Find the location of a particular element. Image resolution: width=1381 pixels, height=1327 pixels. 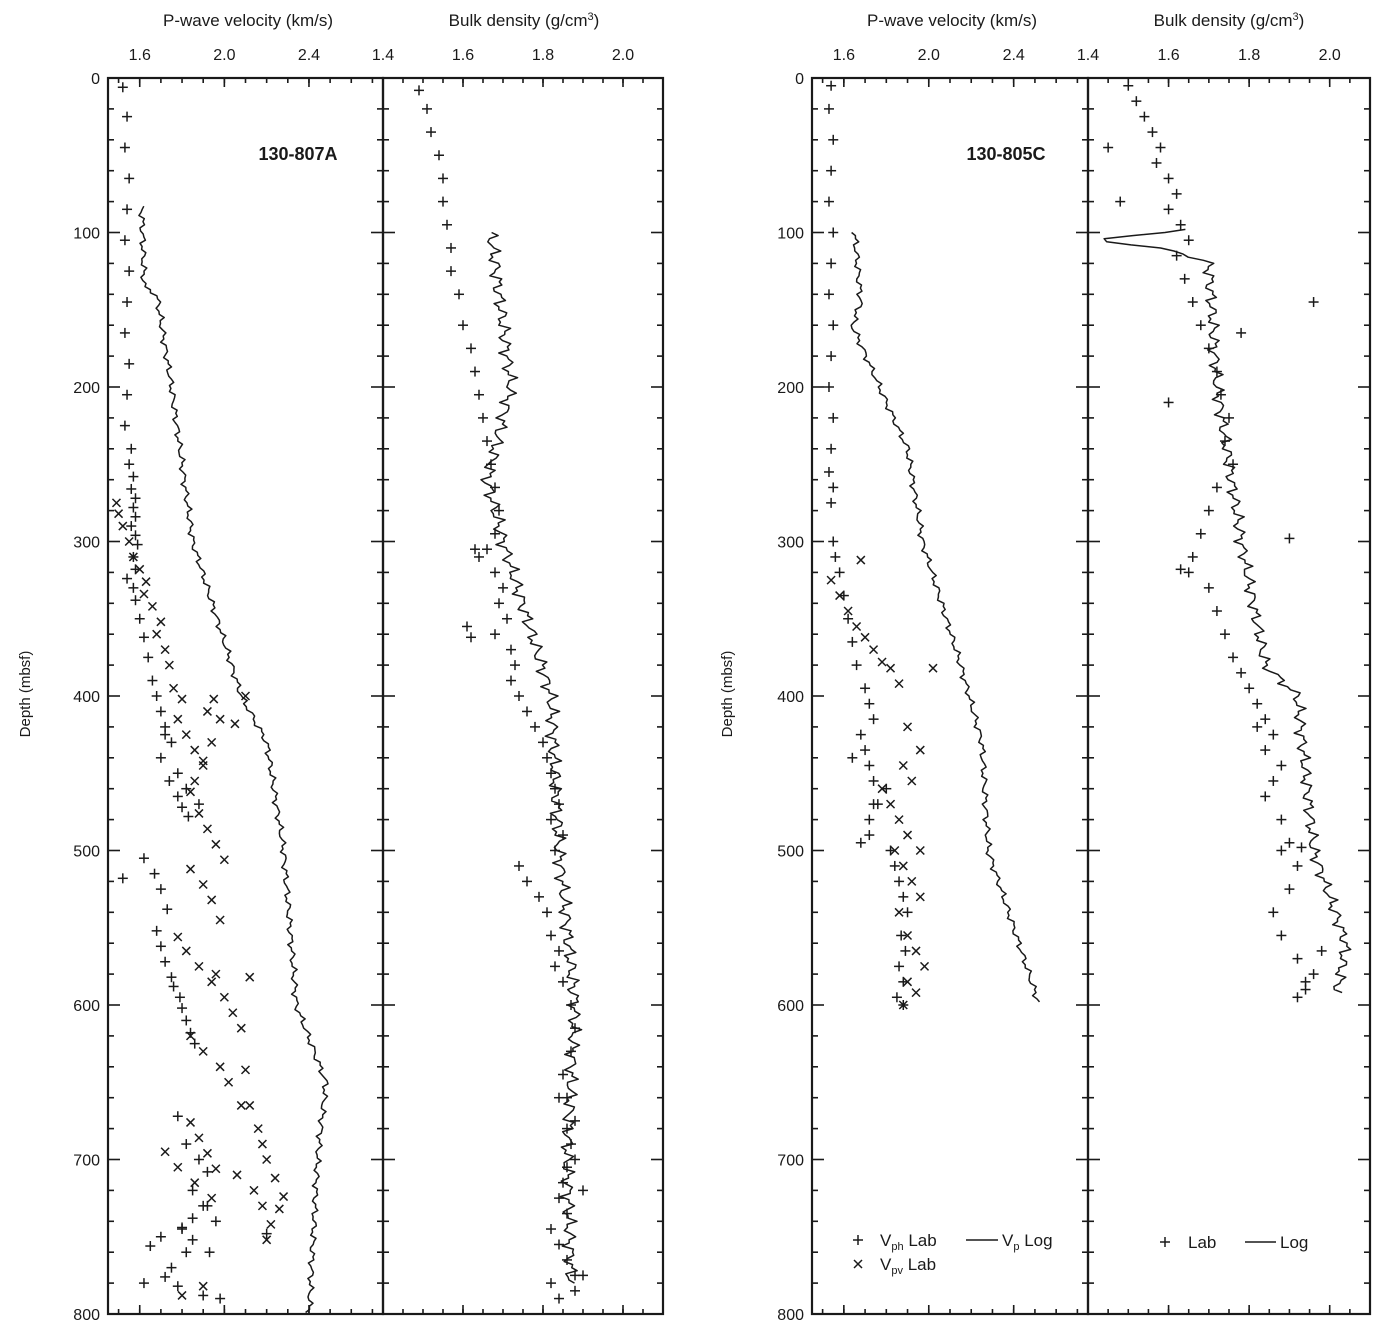

legend-plus-marker is located at coordinates (858, 1240).